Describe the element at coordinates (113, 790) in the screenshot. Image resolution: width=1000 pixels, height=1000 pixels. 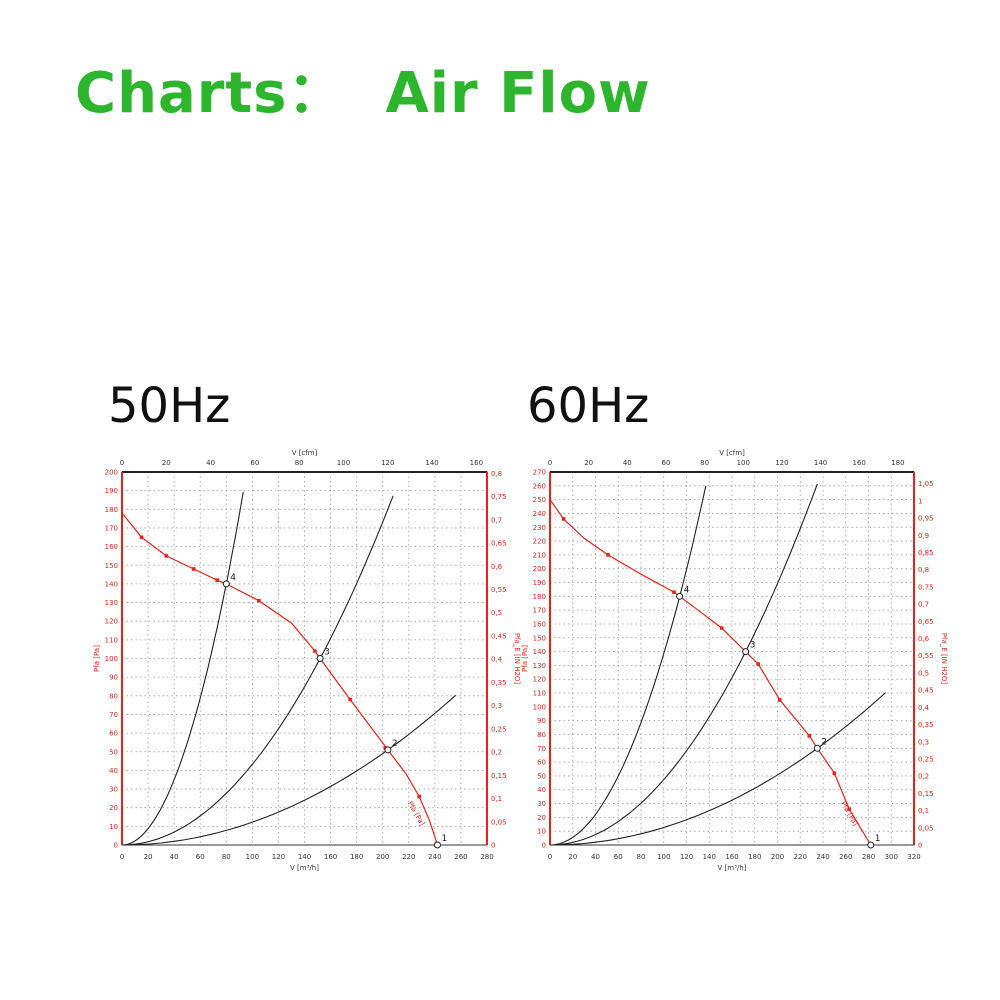
I see `y-tick-label: 30` at that location.